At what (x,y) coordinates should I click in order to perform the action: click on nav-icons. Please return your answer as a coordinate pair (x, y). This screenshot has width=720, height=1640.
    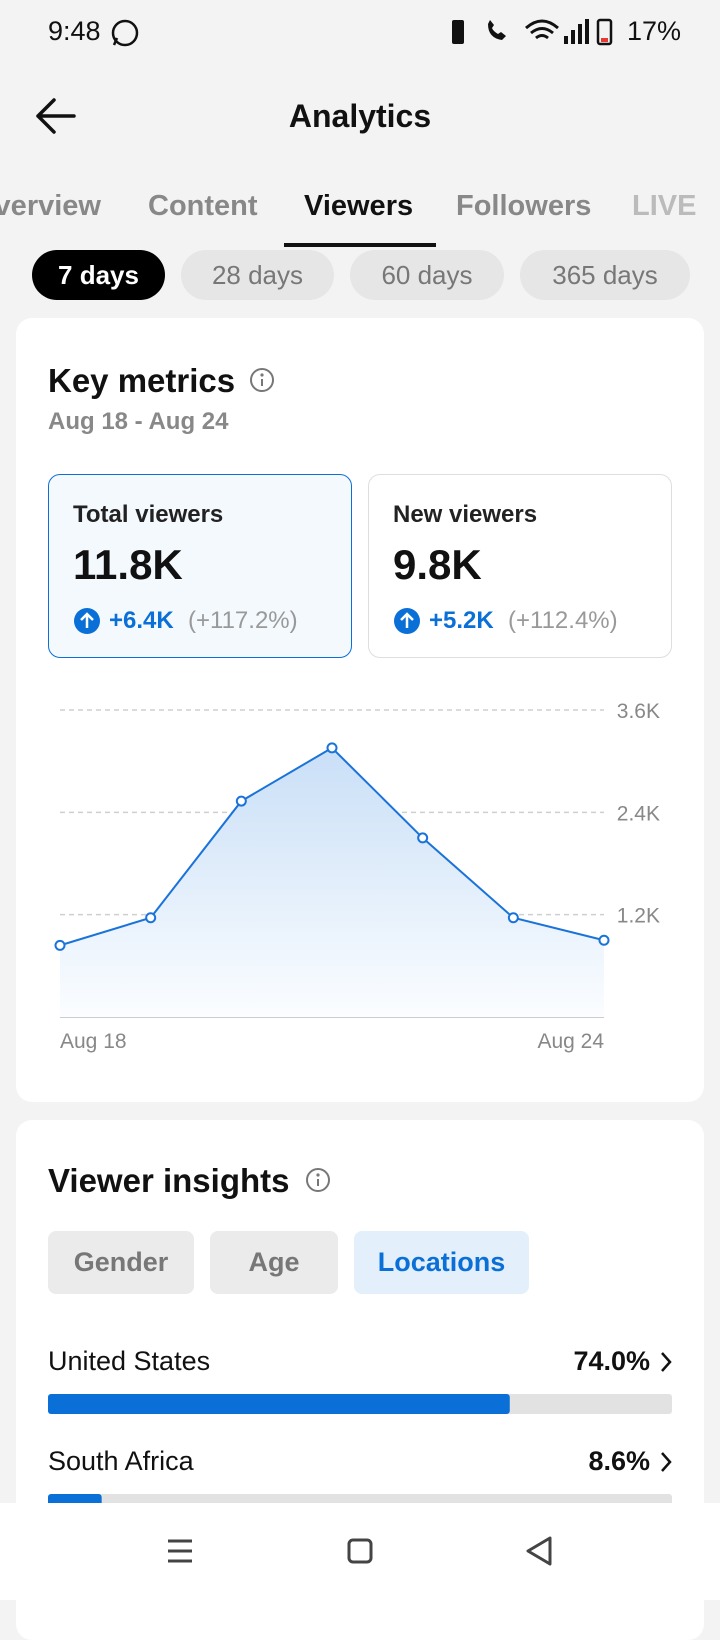
    Looking at the image, I should click on (360, 1551).